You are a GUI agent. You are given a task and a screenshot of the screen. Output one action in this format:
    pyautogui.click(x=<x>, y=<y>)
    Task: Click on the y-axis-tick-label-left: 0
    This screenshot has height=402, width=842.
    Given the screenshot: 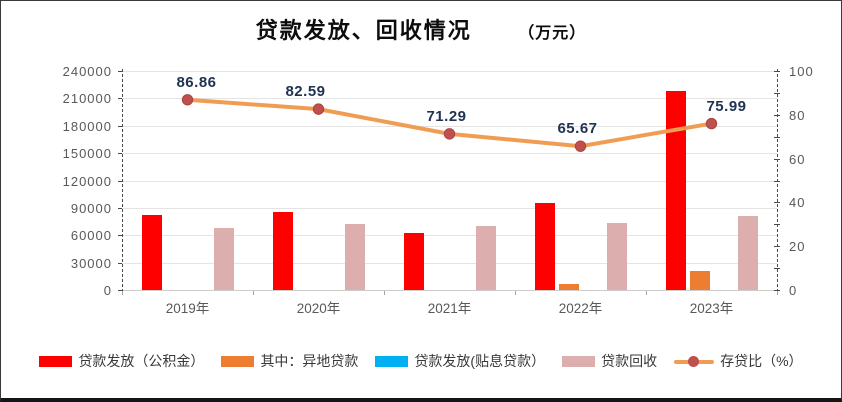 What is the action you would take?
    pyautogui.click(x=107, y=290)
    